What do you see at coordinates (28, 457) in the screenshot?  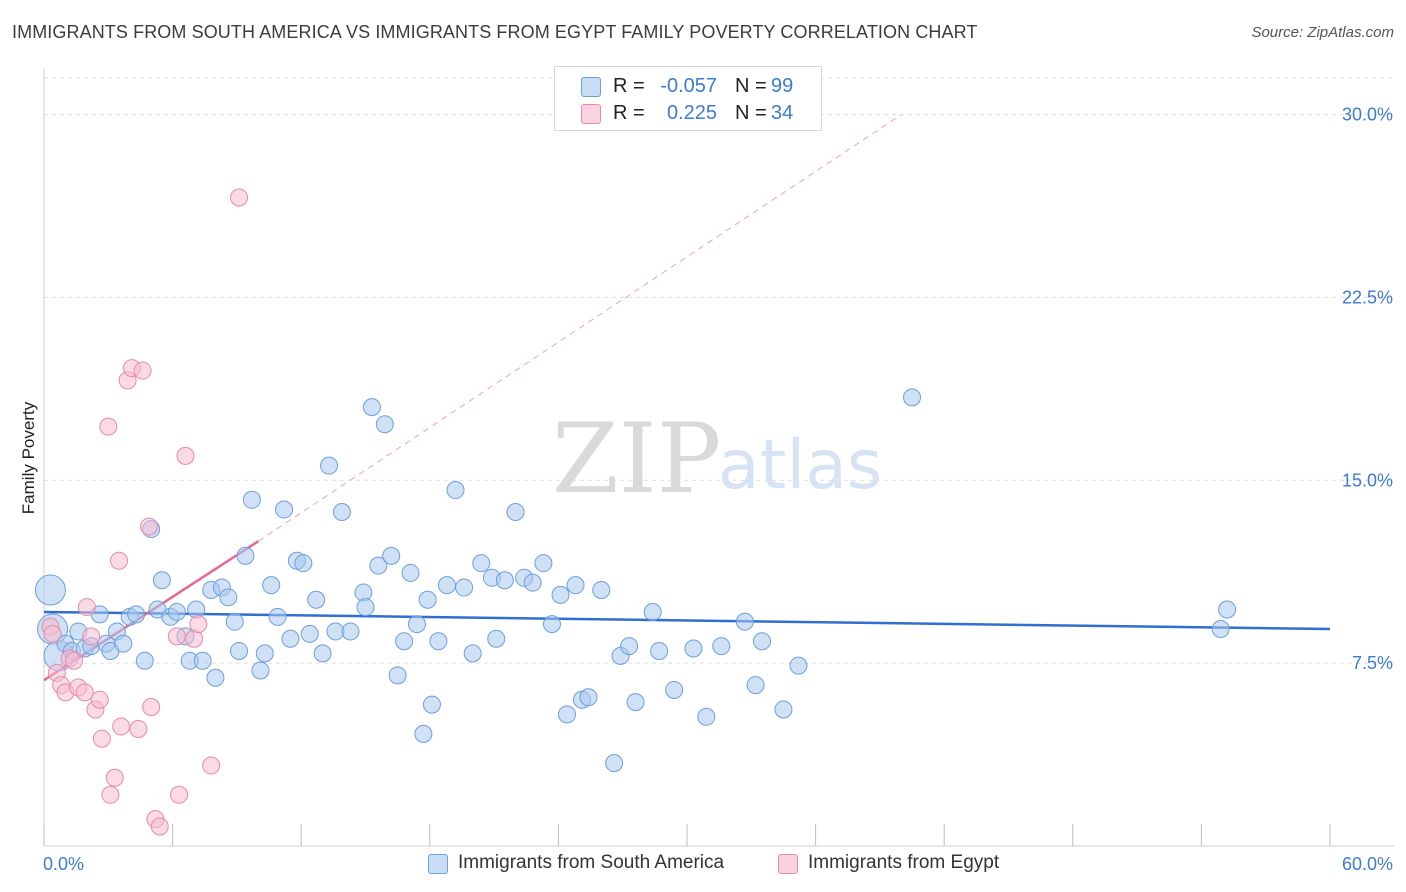 I see `y-axis-label: Family Poverty` at bounding box center [28, 457].